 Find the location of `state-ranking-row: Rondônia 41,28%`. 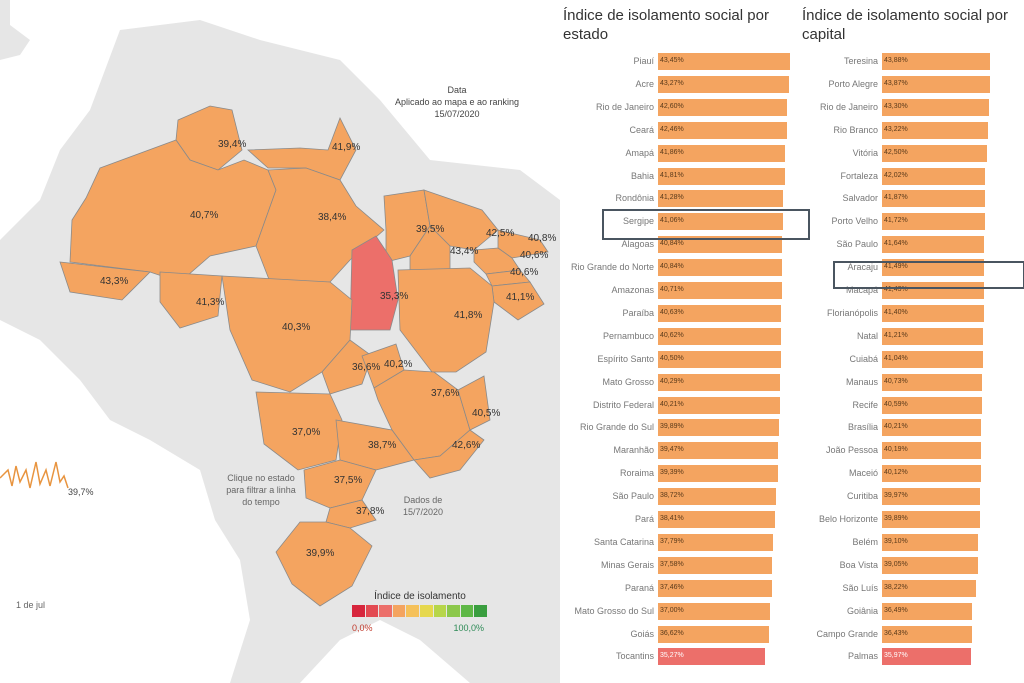

state-ranking-row: Rondônia 41,28% is located at coordinates (702, 199).